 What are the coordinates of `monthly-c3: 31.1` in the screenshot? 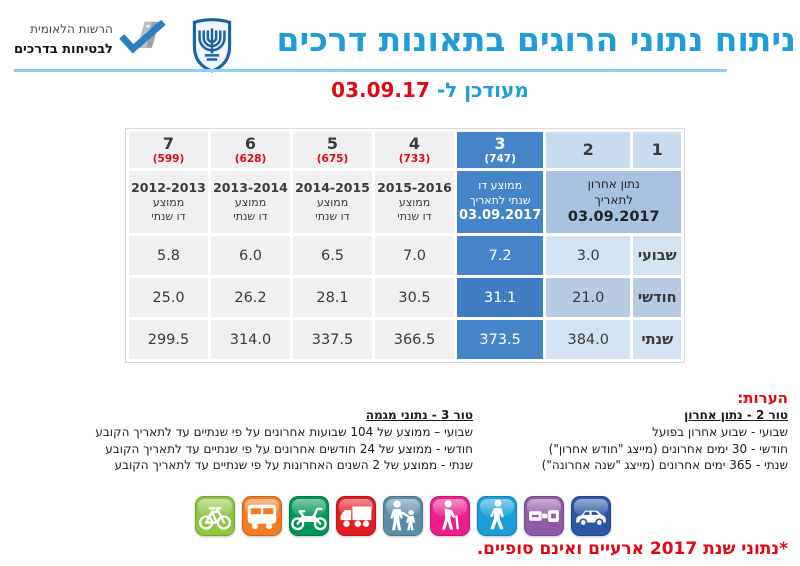 It's located at (500, 297).